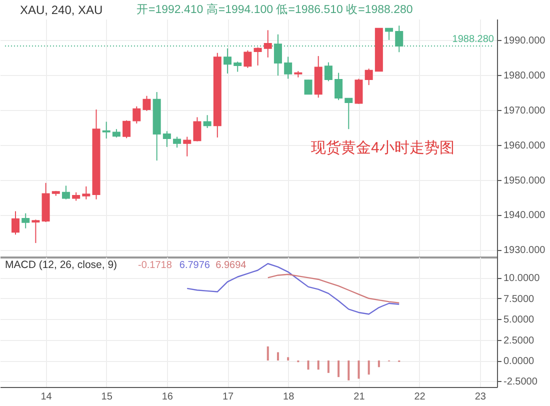 This screenshot has height=406, width=550. Describe the element at coordinates (522, 278) in the screenshot. I see `y-tick-label: 10.0000` at that location.